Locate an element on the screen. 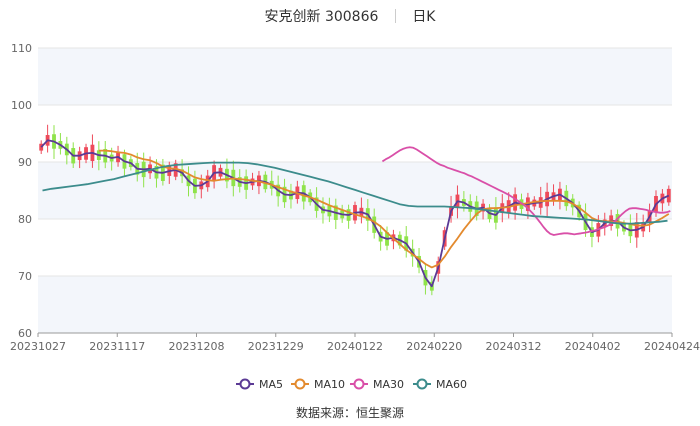  x-tick-label: 20231229 is located at coordinates (276, 346).